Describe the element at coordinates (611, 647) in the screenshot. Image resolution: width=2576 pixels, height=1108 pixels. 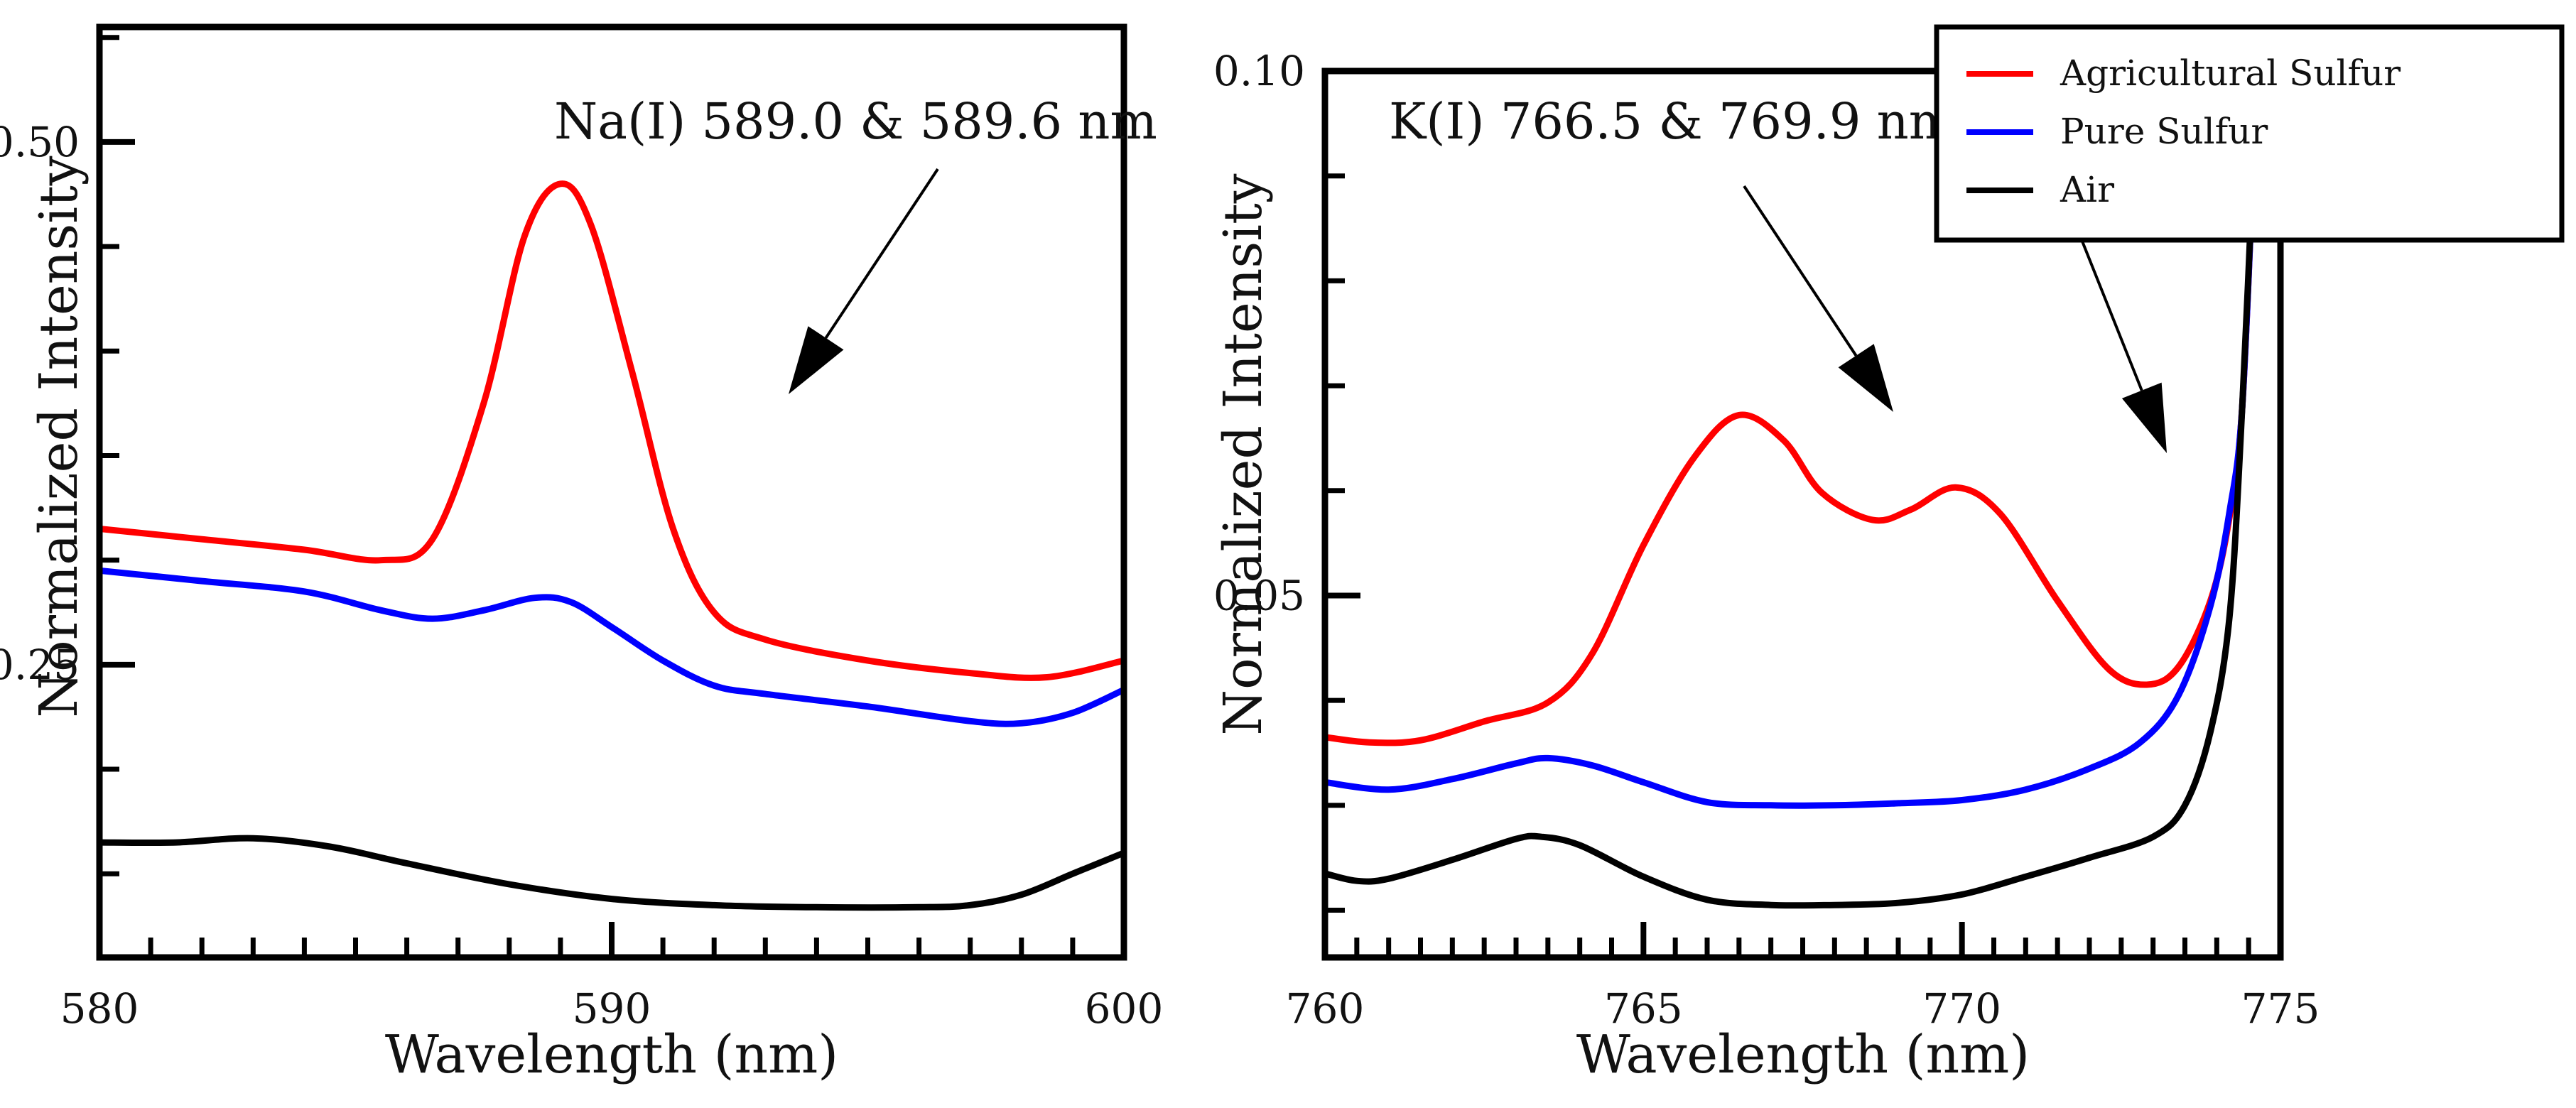
I see `series-line-pure-sulfur` at that location.